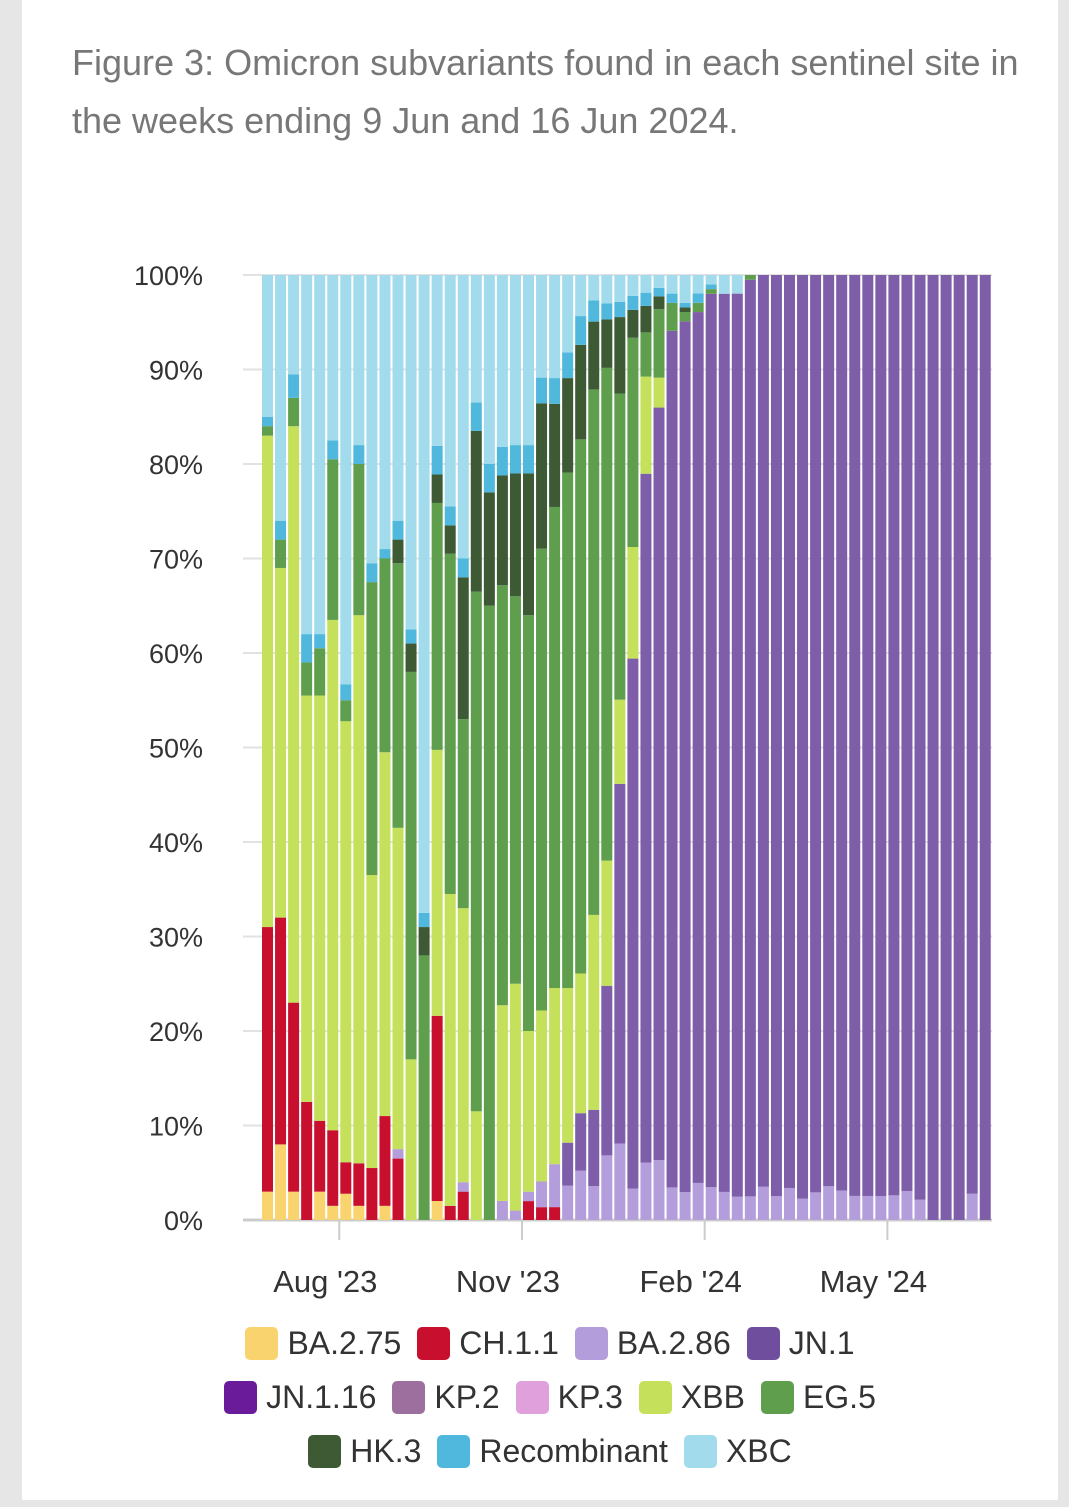 The width and height of the screenshot is (1069, 1507). I want to click on legend-item: JN.1, so click(800, 1343).